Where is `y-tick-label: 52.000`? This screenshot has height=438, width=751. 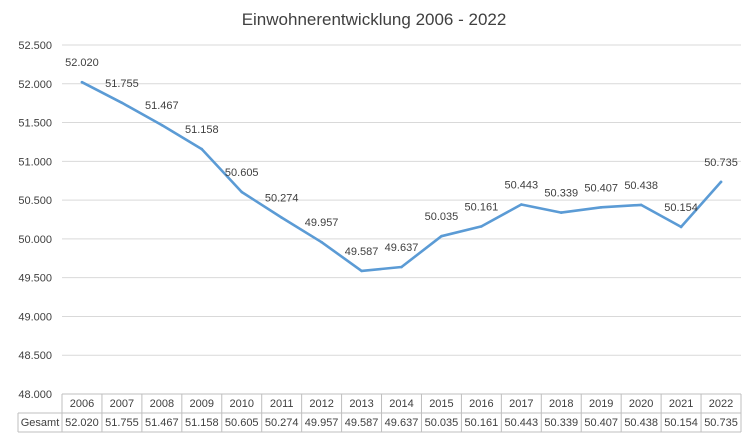 y-tick-label: 52.000 is located at coordinates (35, 85).